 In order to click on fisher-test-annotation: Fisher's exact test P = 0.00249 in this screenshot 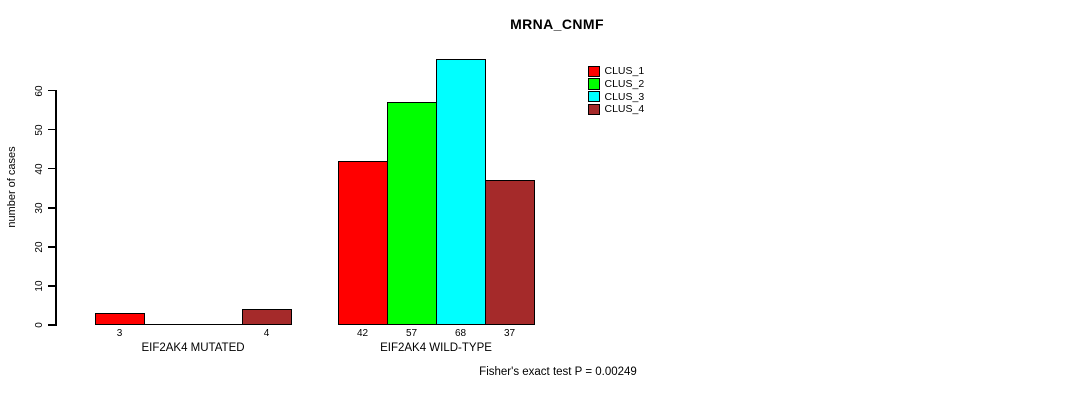, I will do `click(558, 372)`.